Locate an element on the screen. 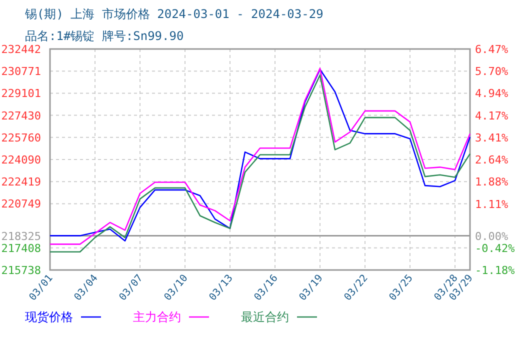 The height and width of the screenshot is (350, 520). y-tick-label: 224090 is located at coordinates (21, 160).